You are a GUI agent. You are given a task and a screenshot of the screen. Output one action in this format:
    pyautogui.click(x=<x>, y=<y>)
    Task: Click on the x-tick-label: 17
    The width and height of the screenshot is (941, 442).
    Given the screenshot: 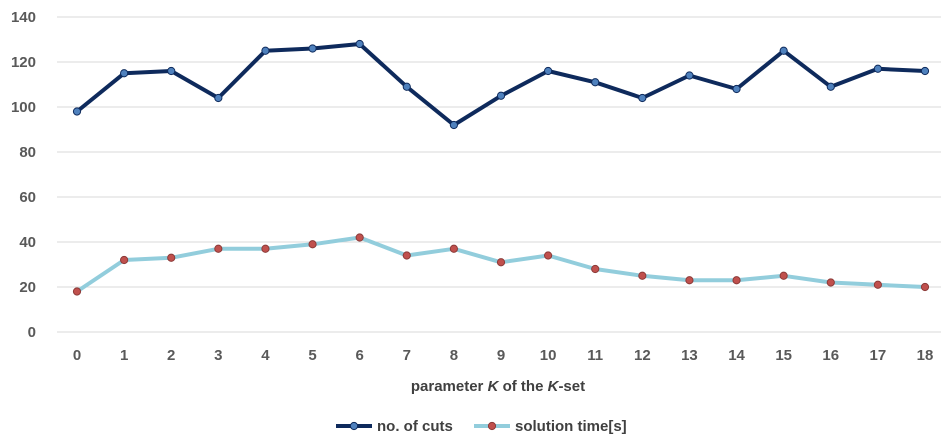 What is the action you would take?
    pyautogui.click(x=878, y=355)
    